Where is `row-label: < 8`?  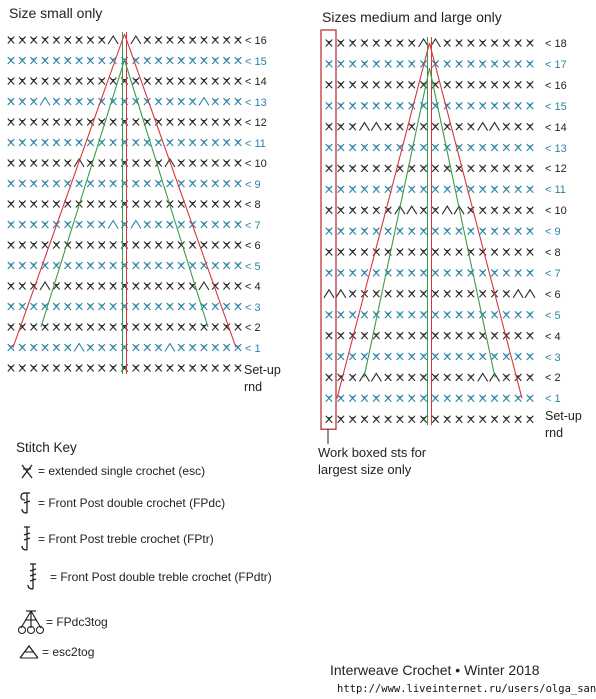
row-label: < 8 is located at coordinates (553, 253).